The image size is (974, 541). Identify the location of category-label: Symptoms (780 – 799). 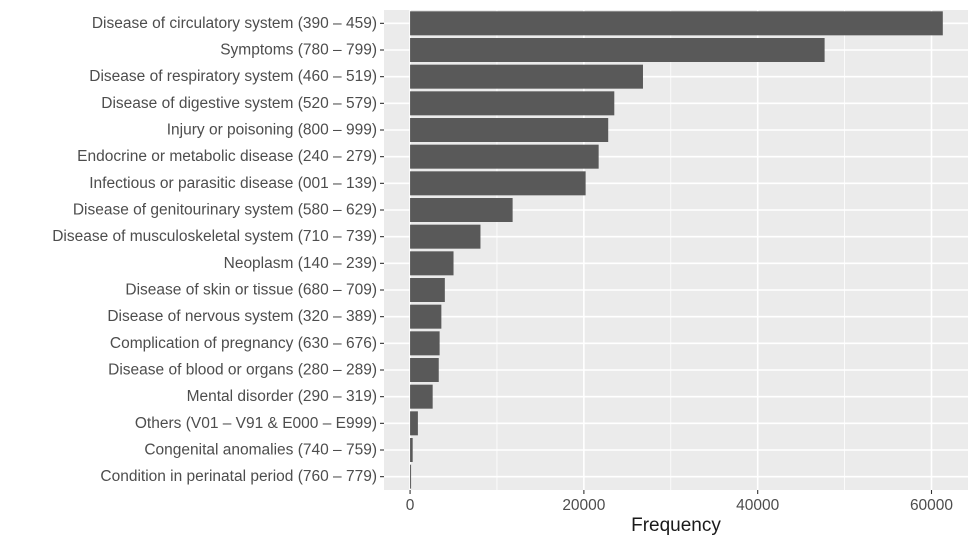
(298, 50).